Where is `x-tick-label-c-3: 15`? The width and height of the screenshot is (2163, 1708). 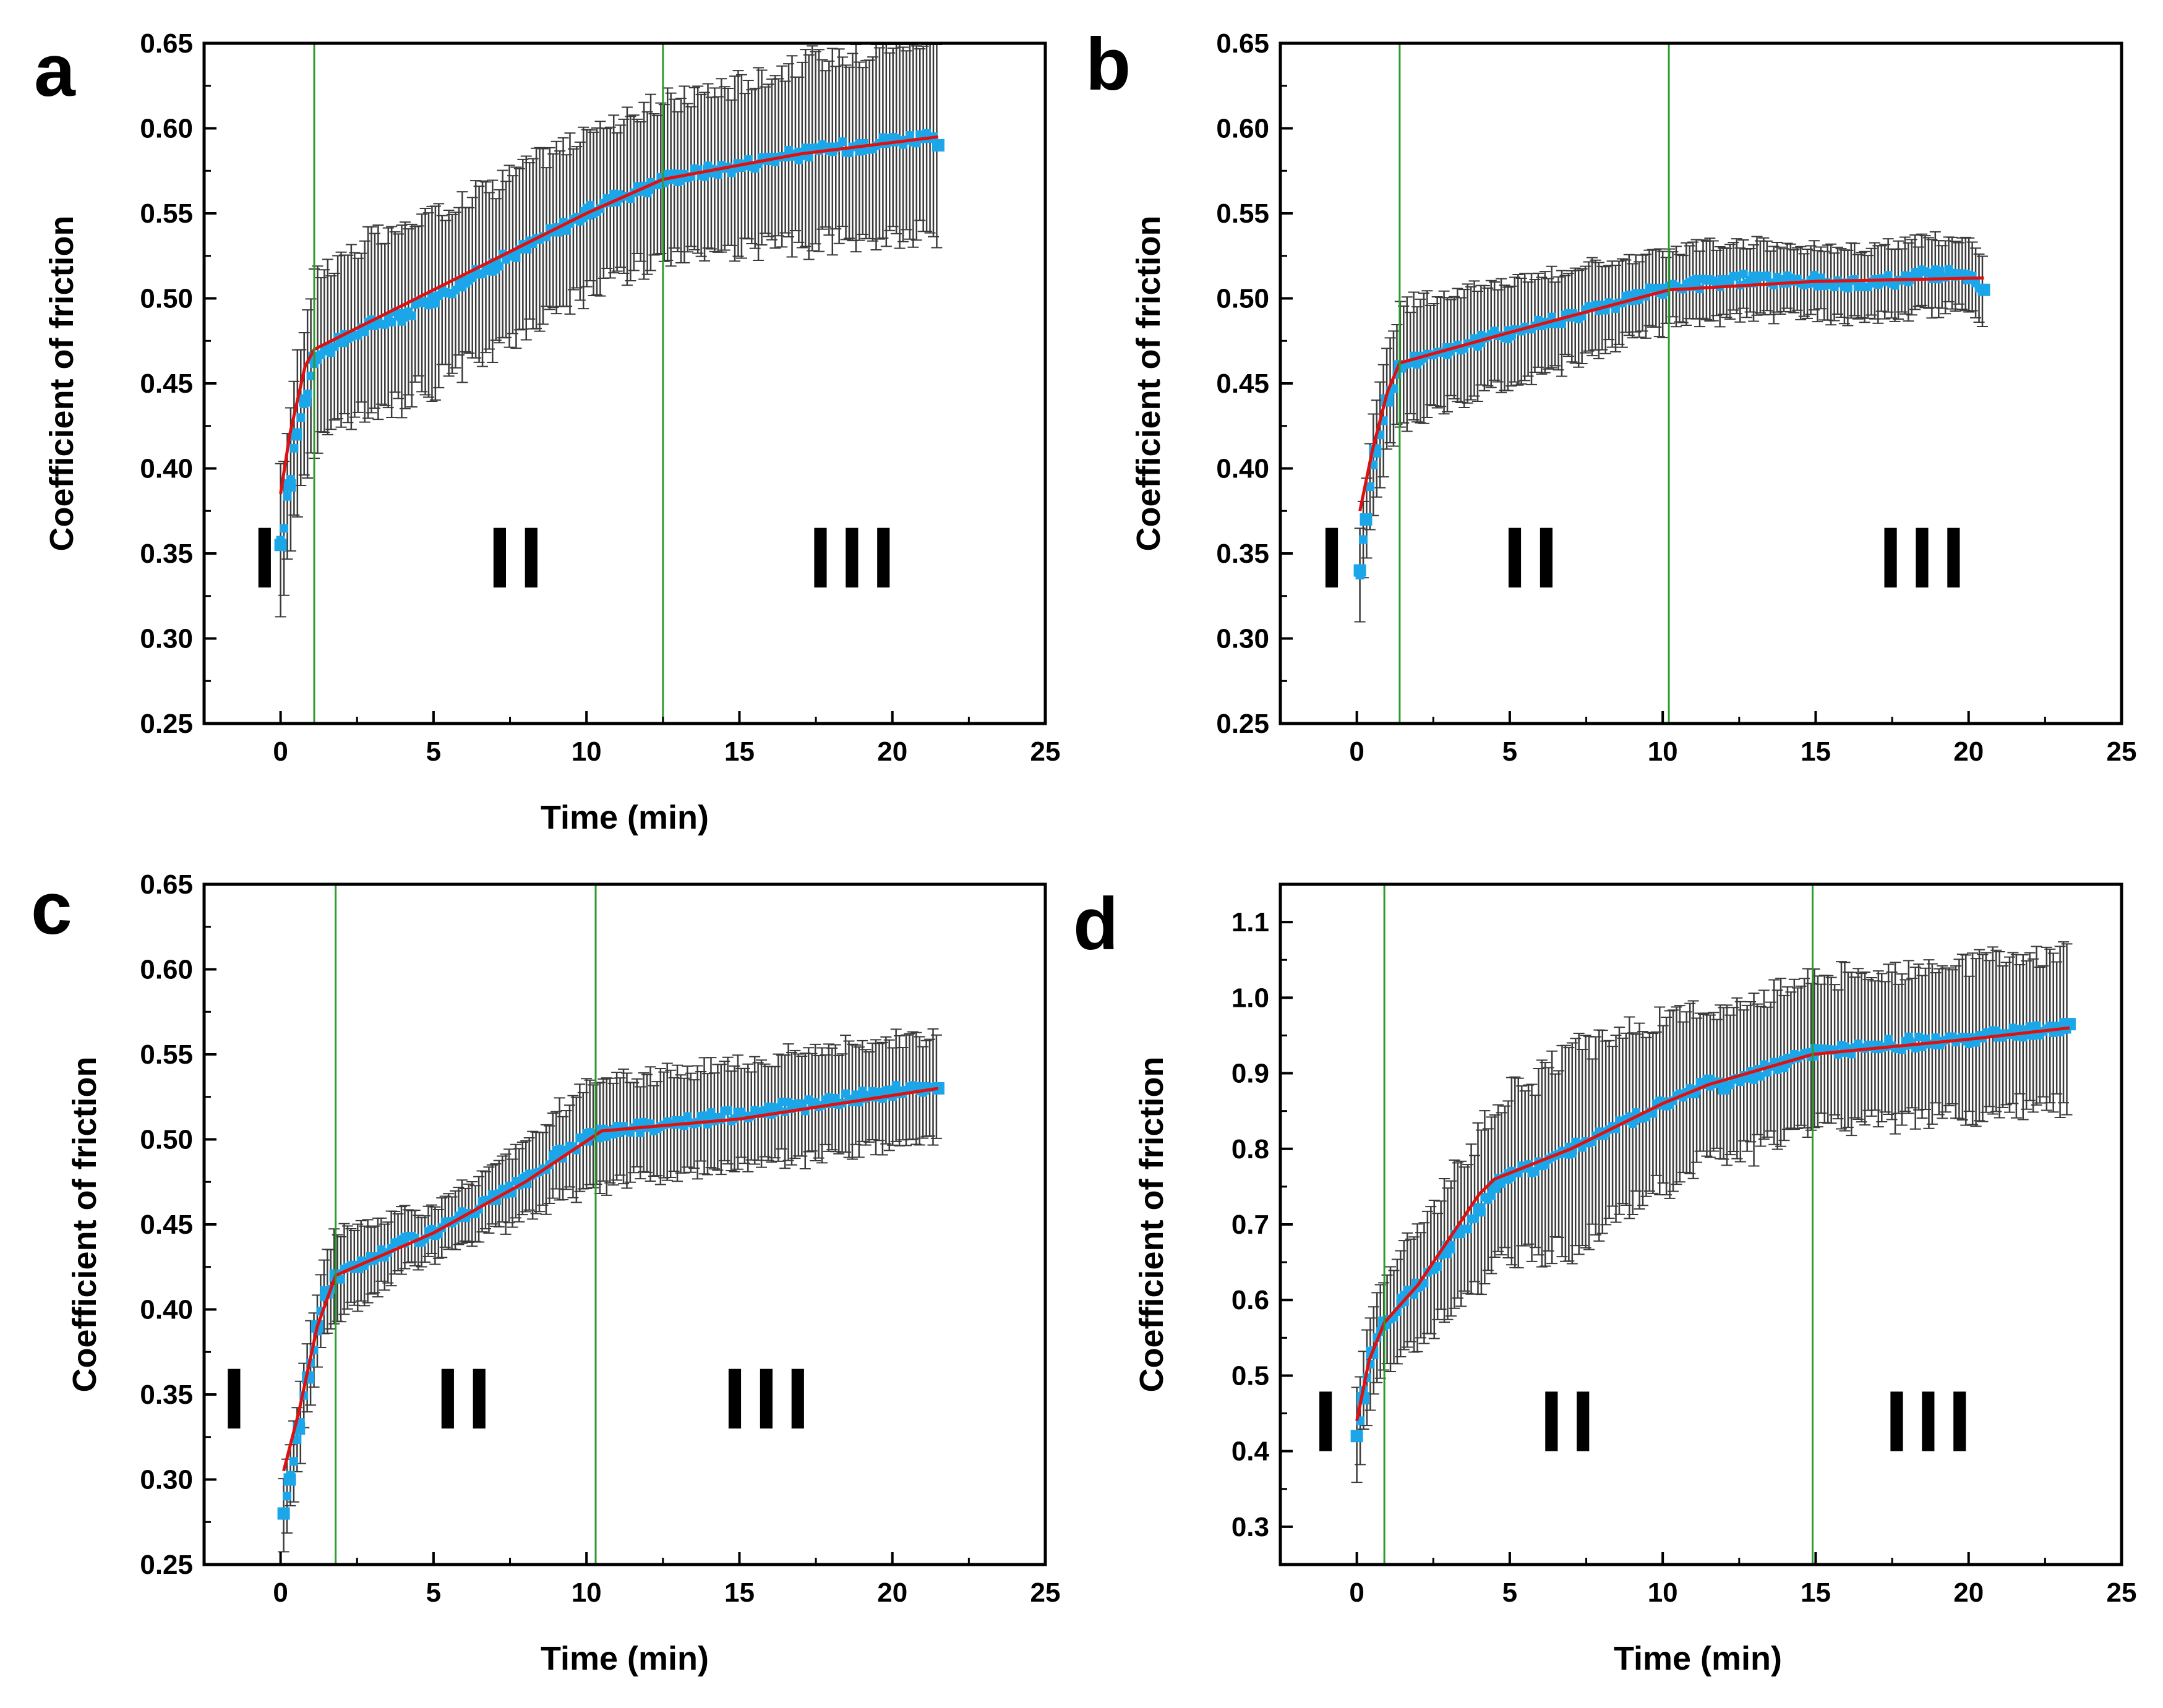 x-tick-label-c-3: 15 is located at coordinates (739, 1593).